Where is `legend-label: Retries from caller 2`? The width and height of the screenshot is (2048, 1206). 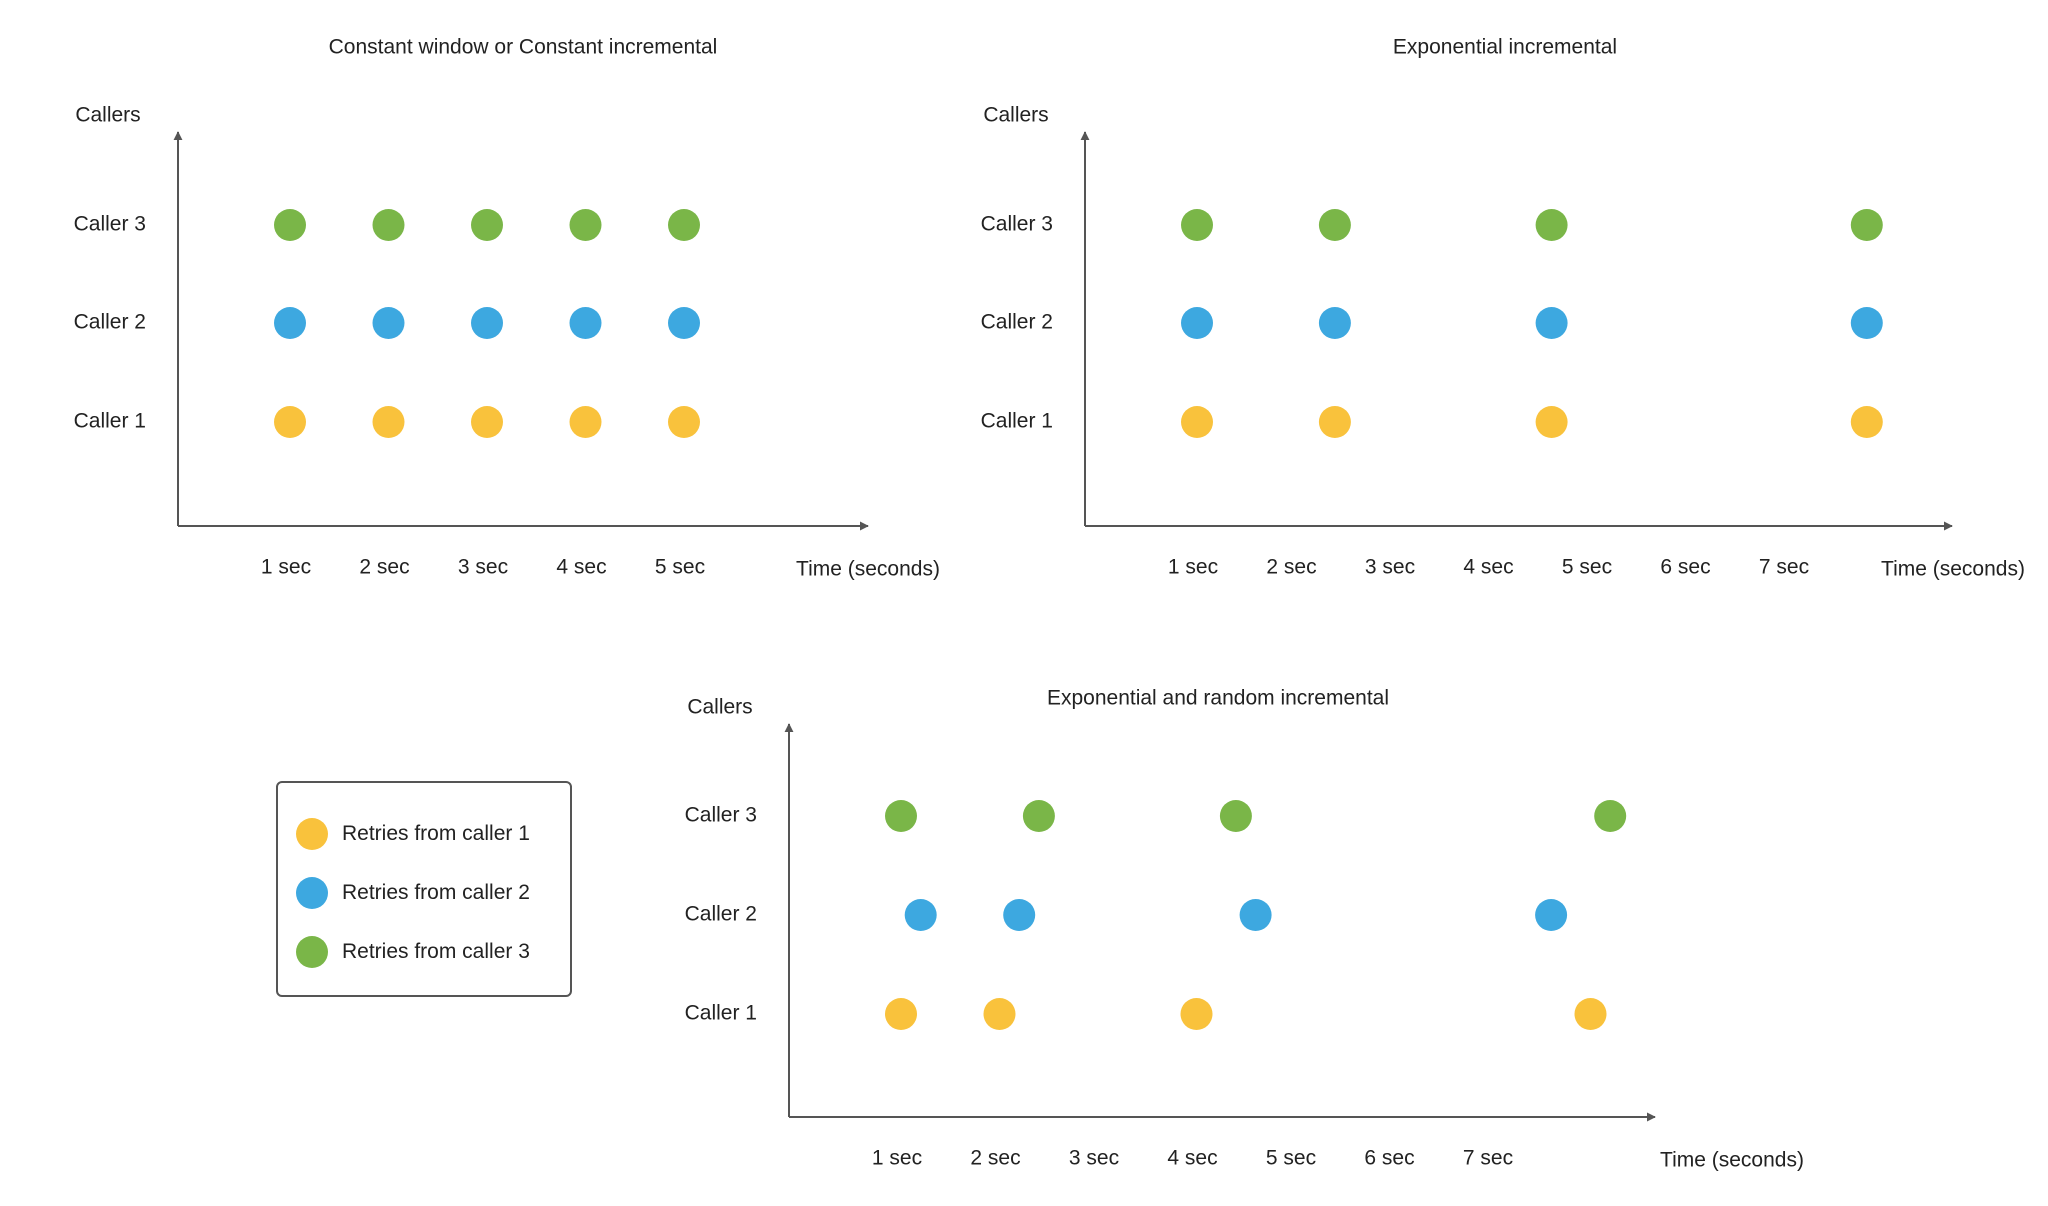
legend-label: Retries from caller 2 is located at coordinates (436, 892).